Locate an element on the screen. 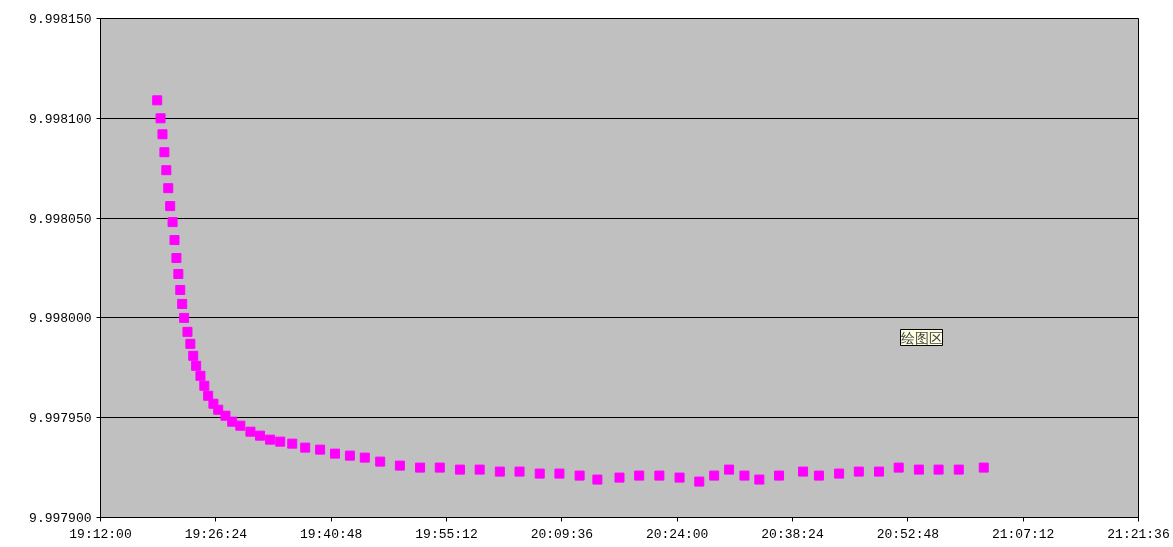 This screenshot has height=547, width=1173. x-tick-label: 20:09:36 is located at coordinates (562, 534).